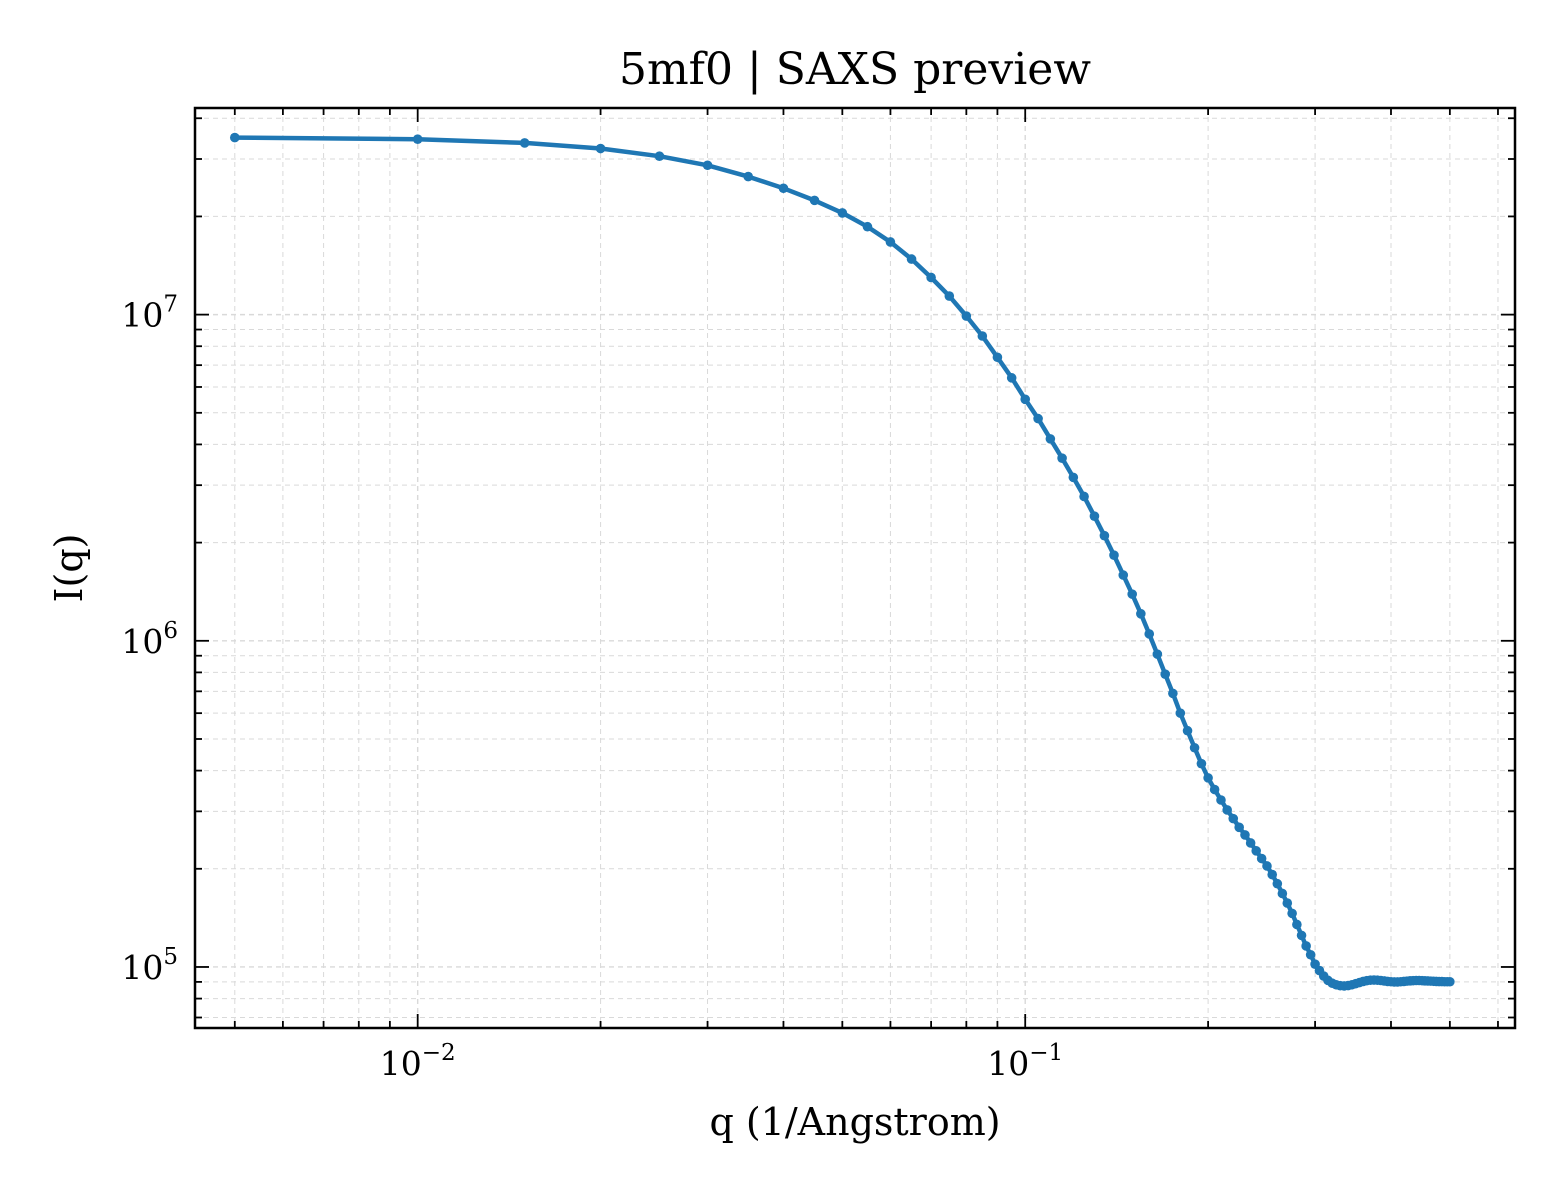 This screenshot has width=1560, height=1200. What do you see at coordinates (170, 957) in the screenshot?
I see `y-tick-label-exp: 5` at bounding box center [170, 957].